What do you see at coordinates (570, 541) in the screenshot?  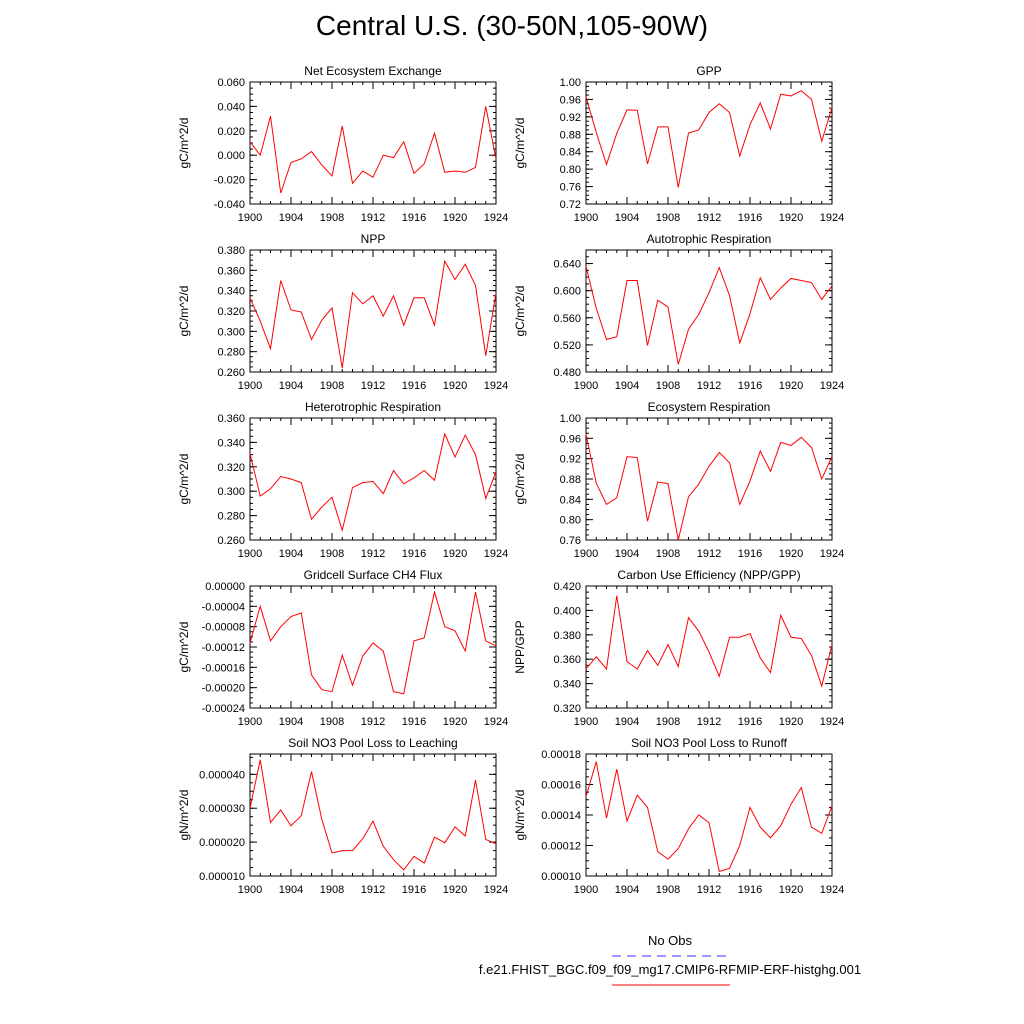 I see `y-tick-label: 0.76` at bounding box center [570, 541].